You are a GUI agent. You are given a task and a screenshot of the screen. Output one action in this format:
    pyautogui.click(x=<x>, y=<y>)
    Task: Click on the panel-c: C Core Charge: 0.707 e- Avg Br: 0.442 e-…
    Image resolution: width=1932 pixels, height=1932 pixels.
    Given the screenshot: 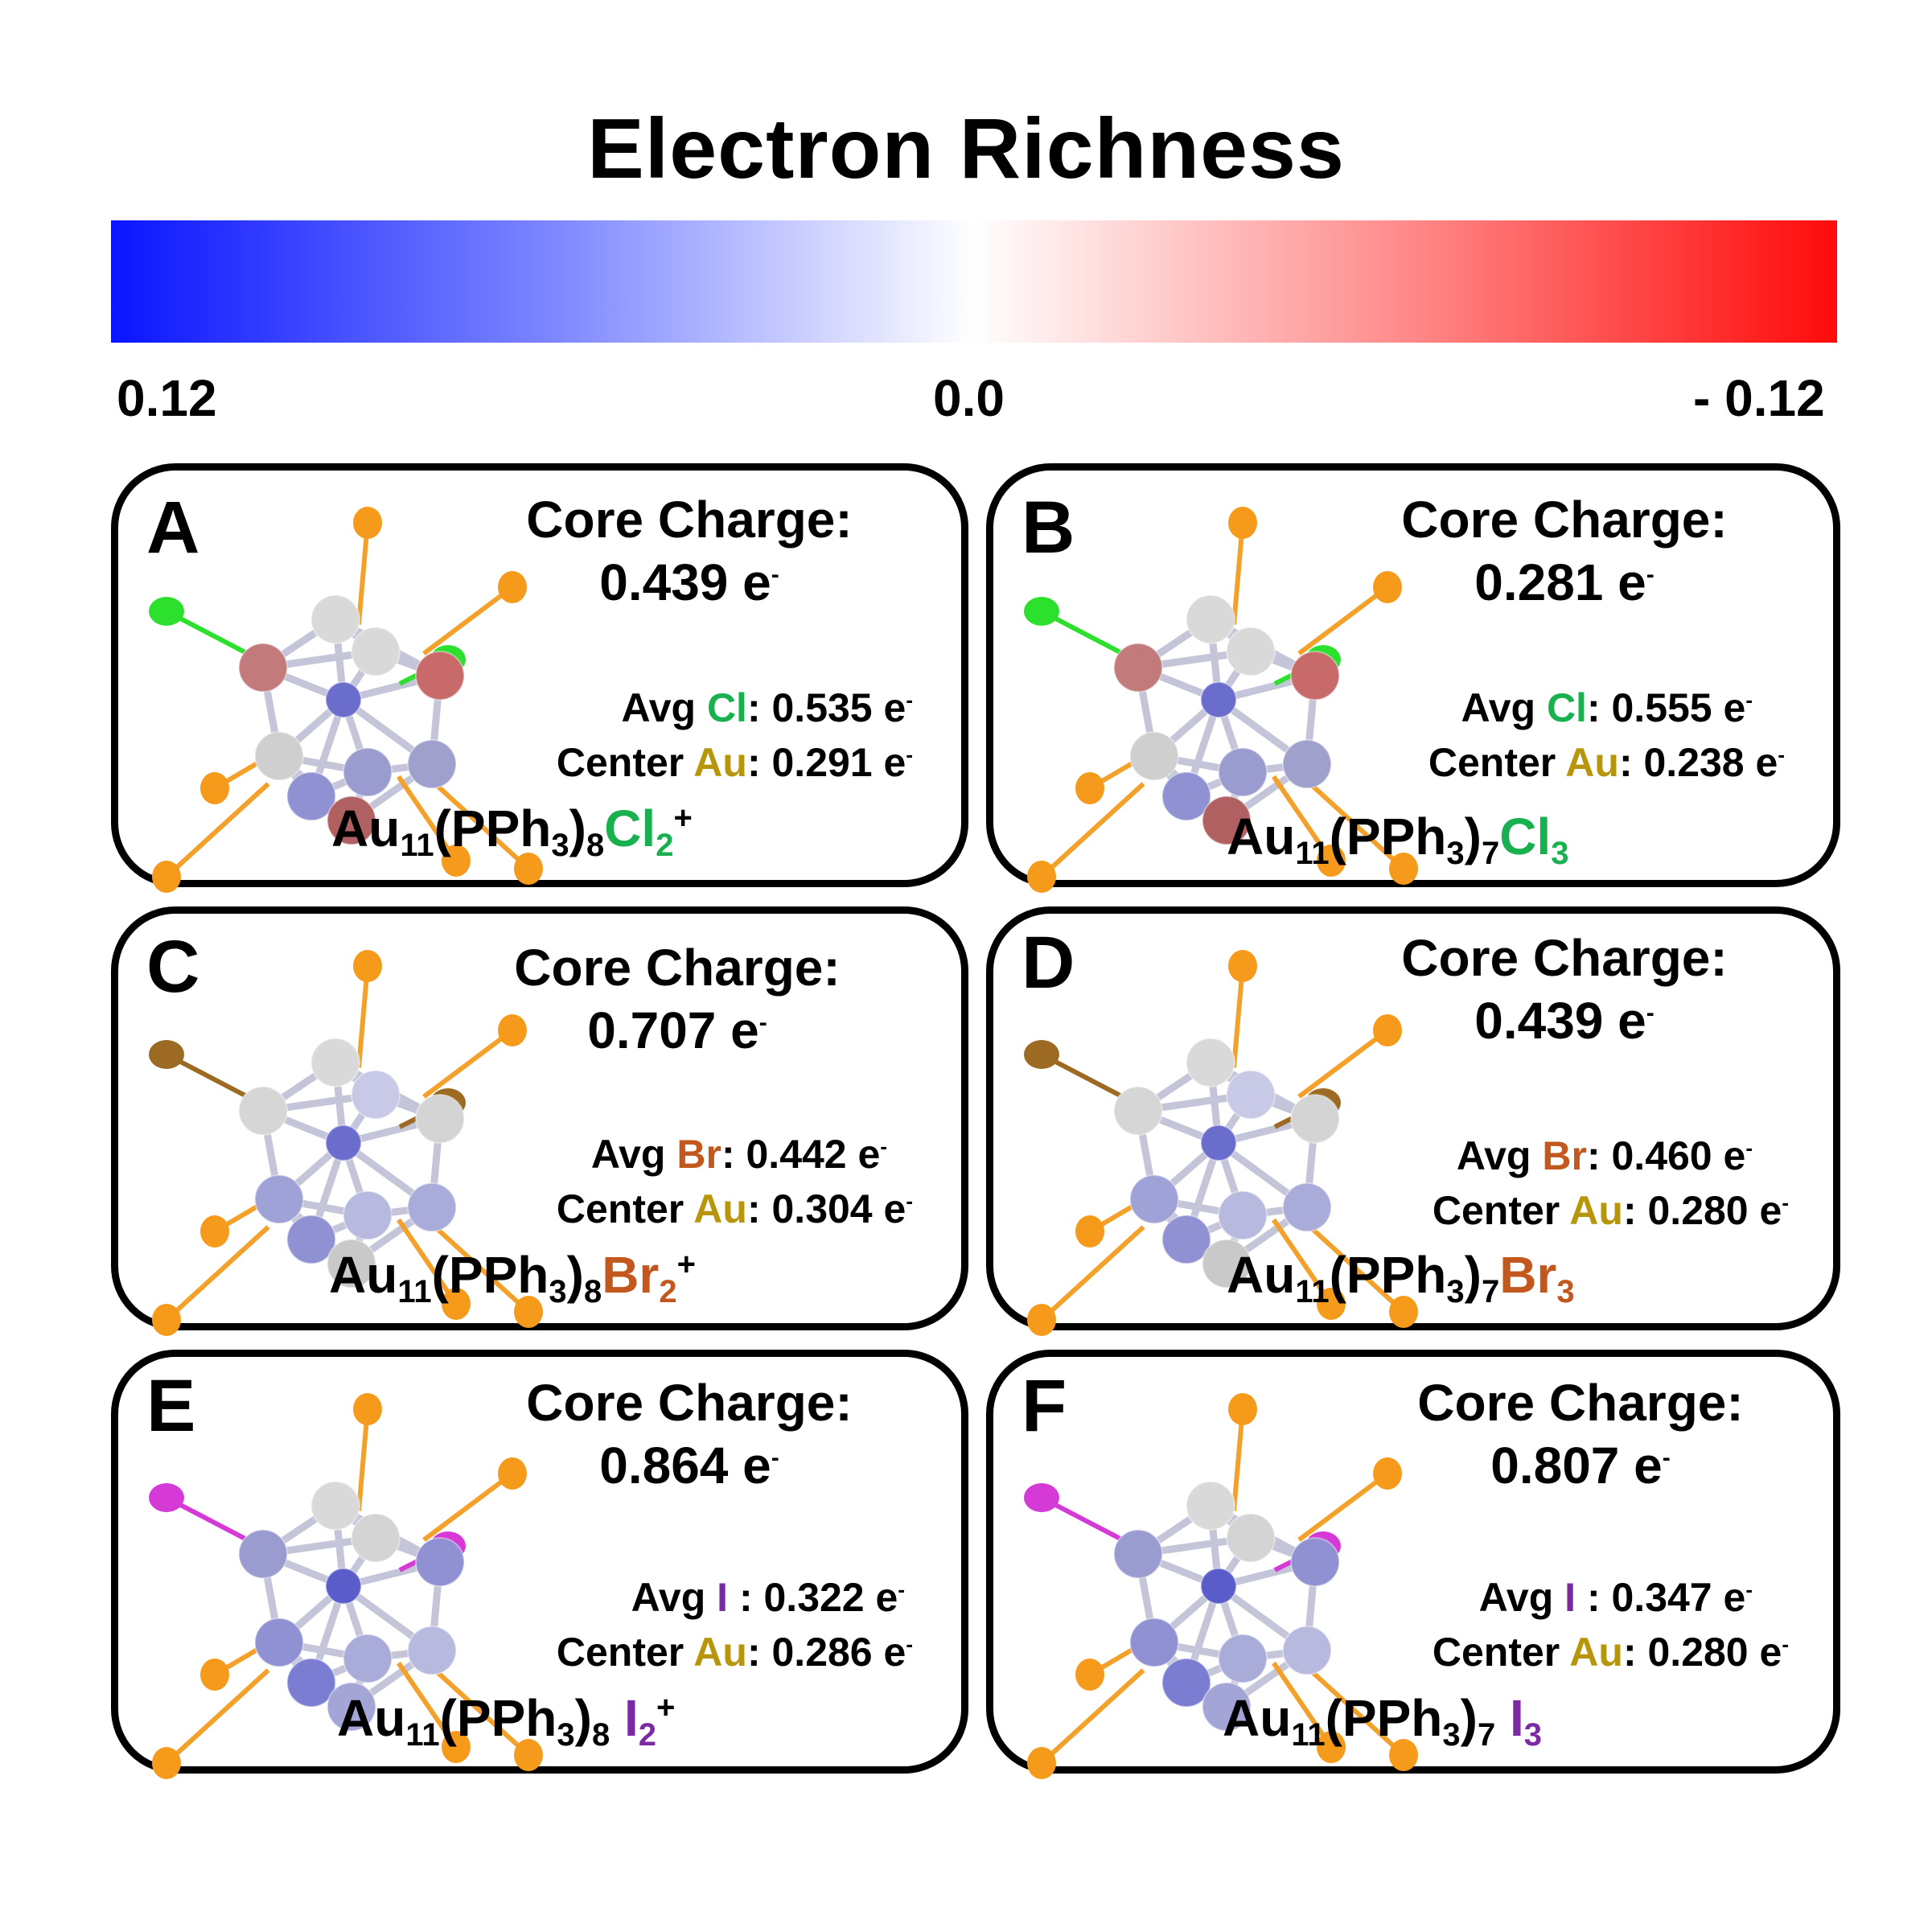 What is the action you would take?
    pyautogui.click(x=539, y=1121)
    